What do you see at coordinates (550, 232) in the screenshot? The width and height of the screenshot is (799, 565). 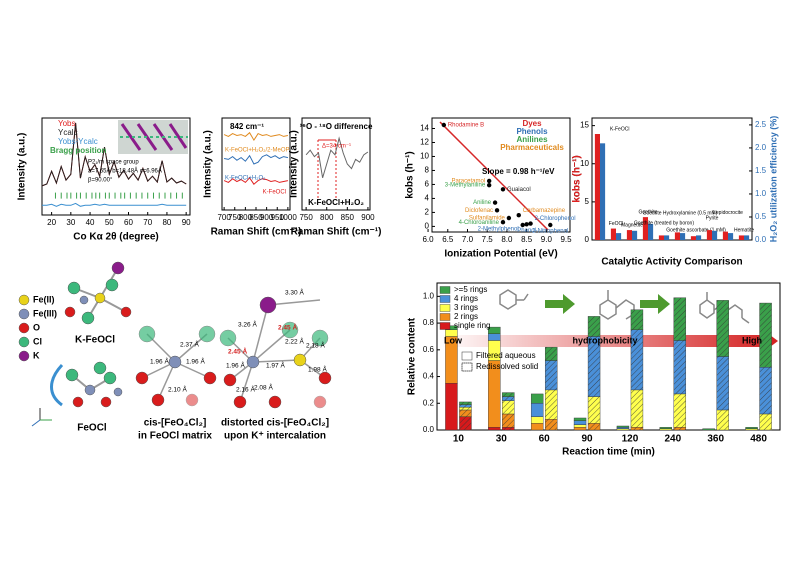 I see `point-label: 2-Nitrophenol` at bounding box center [550, 232].